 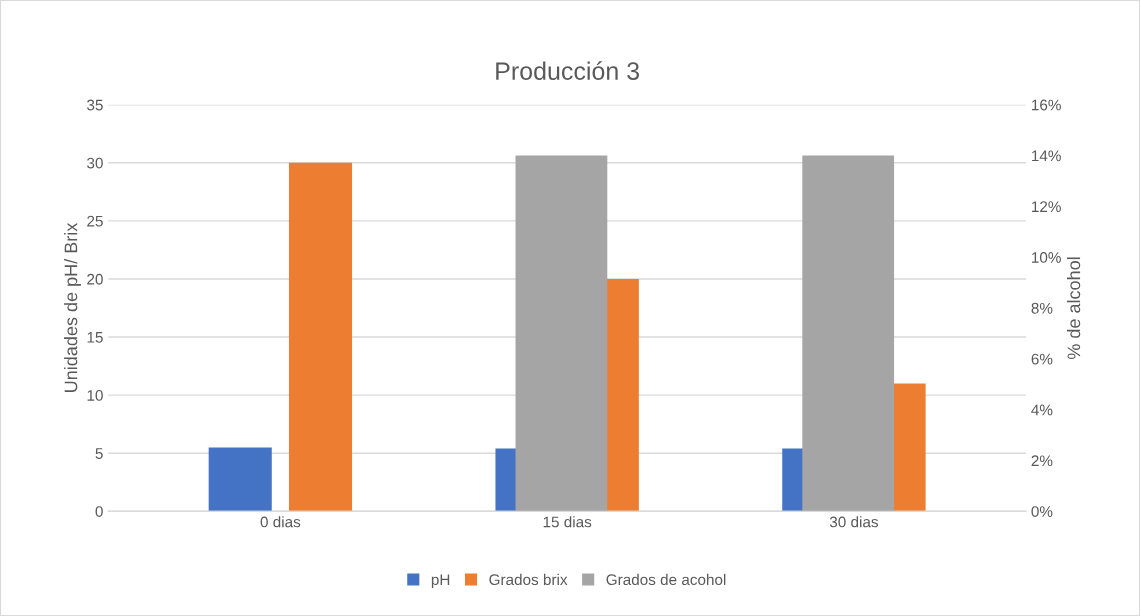 I want to click on y2-tick-label: 2%, so click(x=1042, y=461).